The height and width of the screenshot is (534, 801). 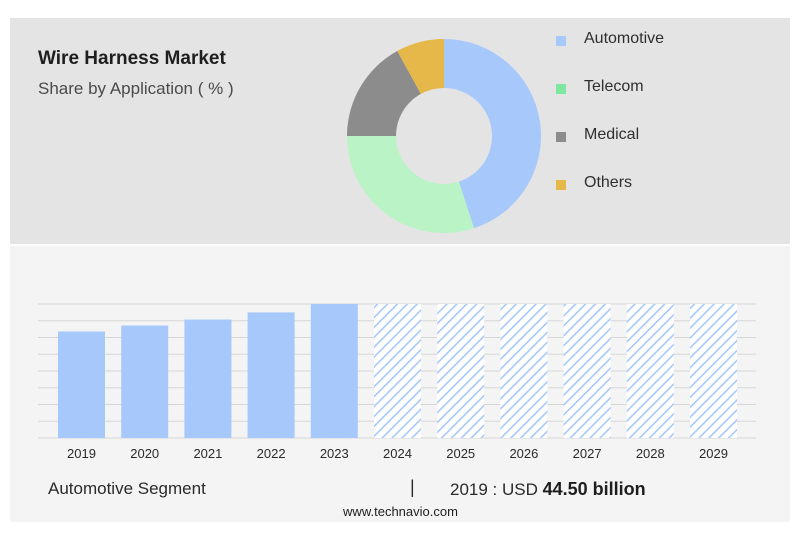 What do you see at coordinates (136, 88) in the screenshot?
I see `chart-subtitle: Share by Application ( % )` at bounding box center [136, 88].